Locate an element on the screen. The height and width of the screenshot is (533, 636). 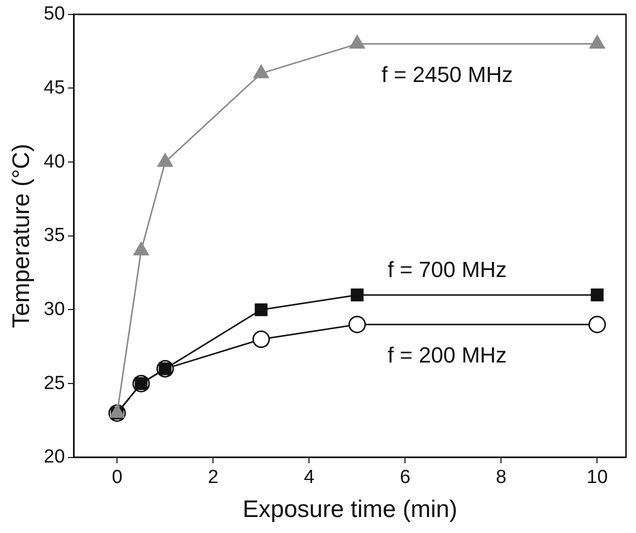
y-tick-label: 30 is located at coordinates (54, 309).